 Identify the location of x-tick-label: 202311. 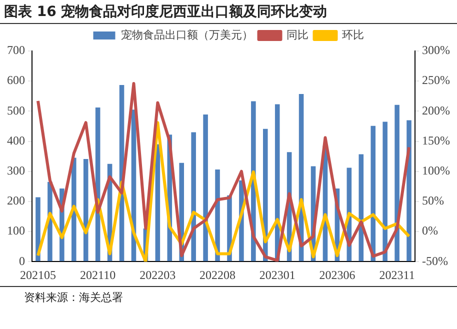
(397, 275).